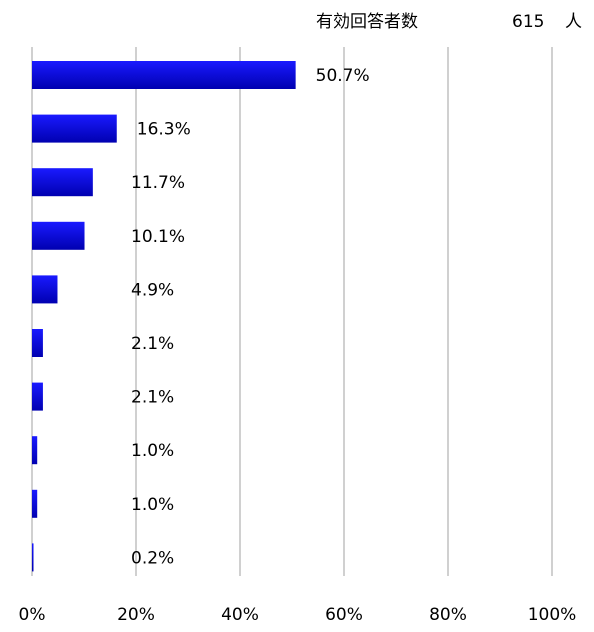 Image resolution: width=594 pixels, height=632 pixels. I want to click on respondents-label: 有効回答者数, so click(367, 22).